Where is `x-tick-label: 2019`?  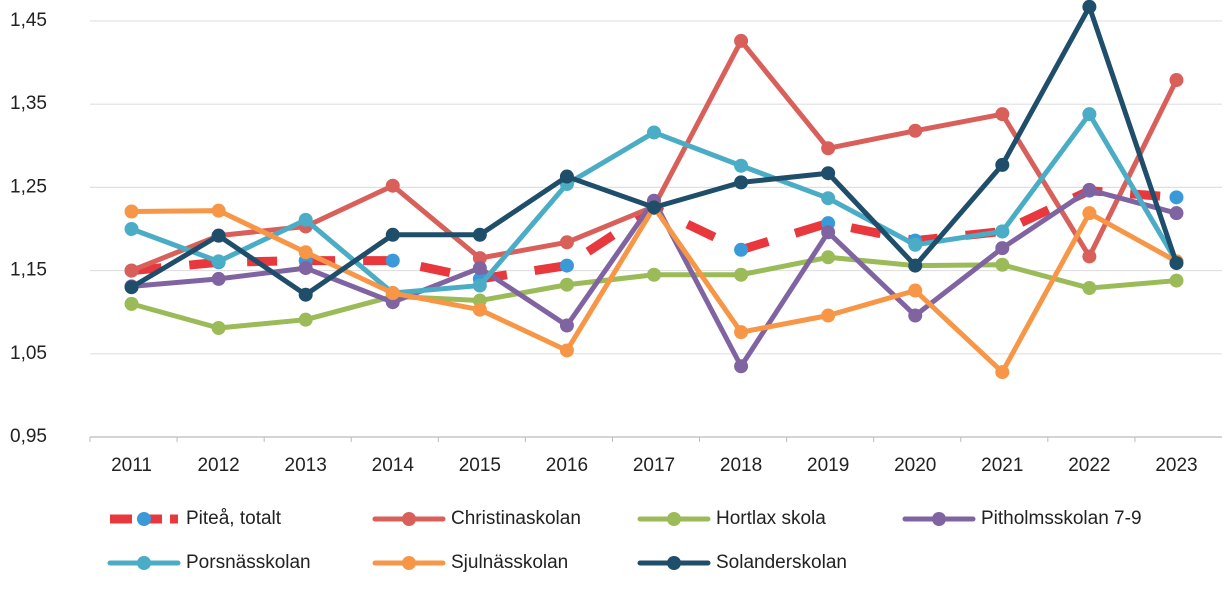
x-tick-label: 2019 is located at coordinates (828, 465).